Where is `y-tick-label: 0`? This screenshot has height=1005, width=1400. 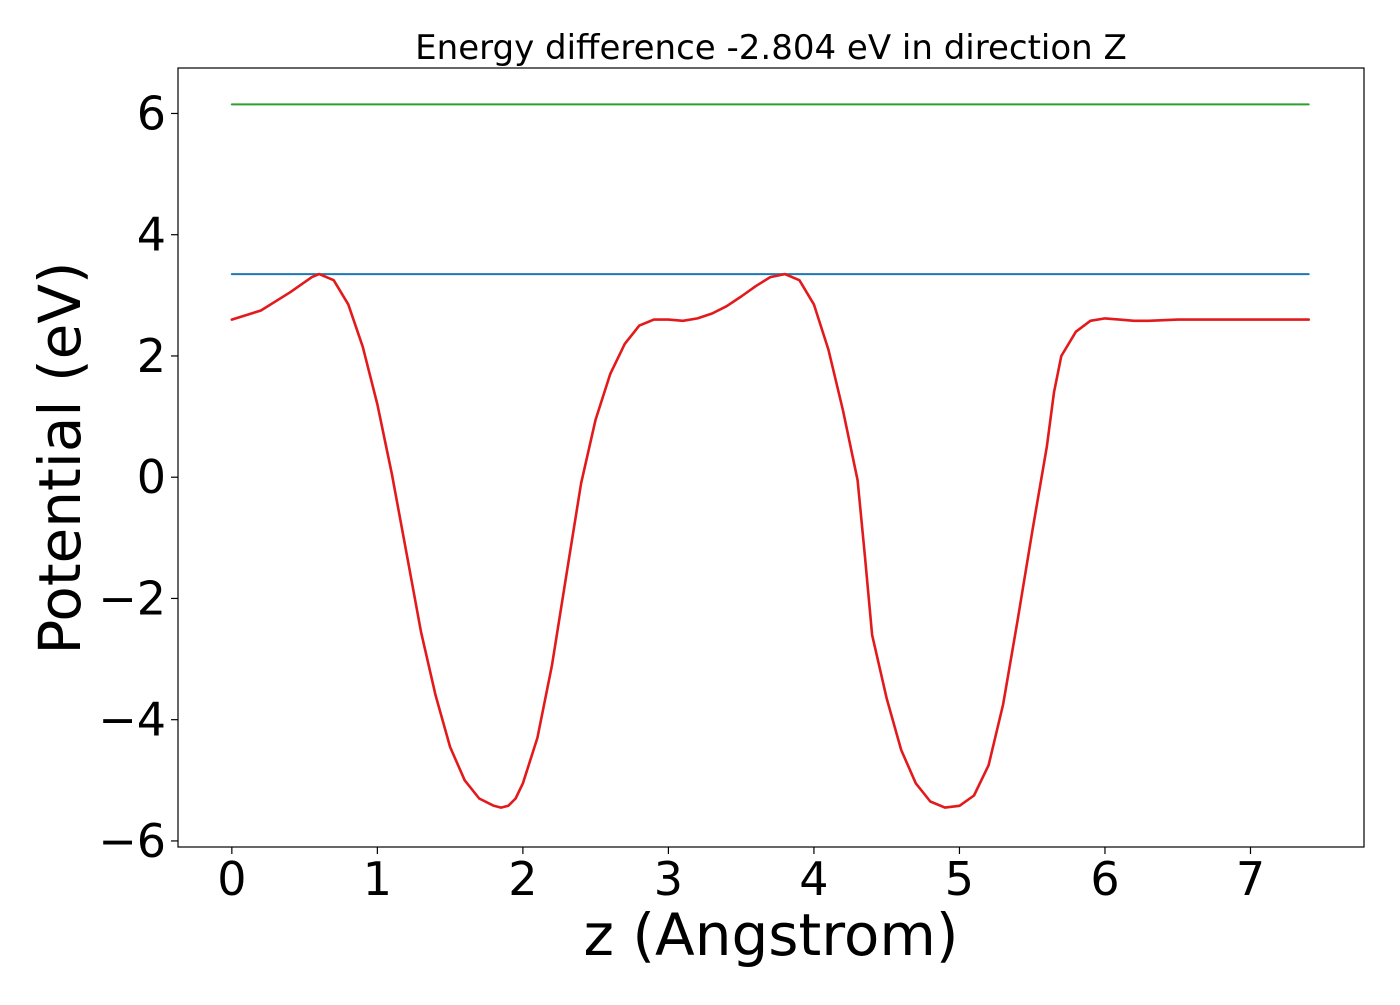
y-tick-label: 0 is located at coordinates (151, 477).